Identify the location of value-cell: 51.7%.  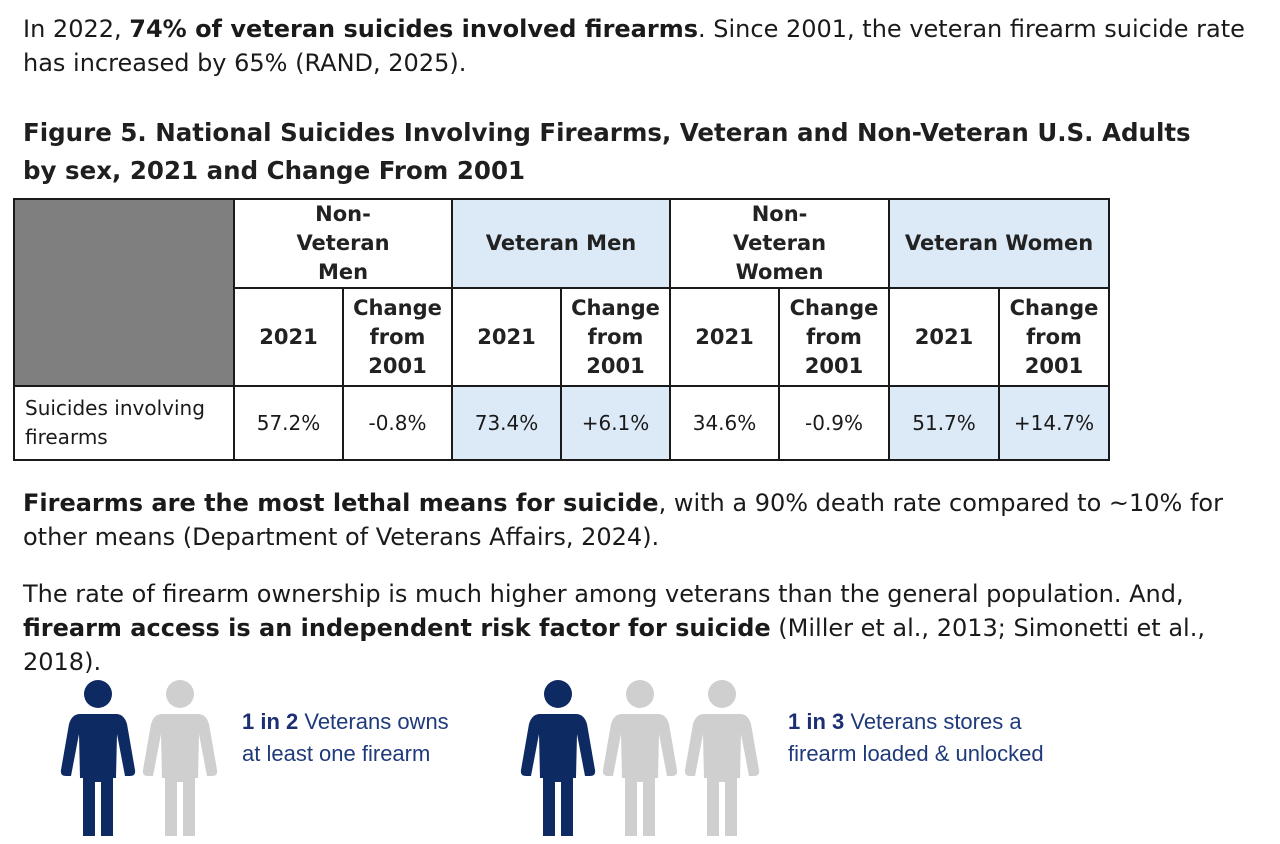
(944, 423).